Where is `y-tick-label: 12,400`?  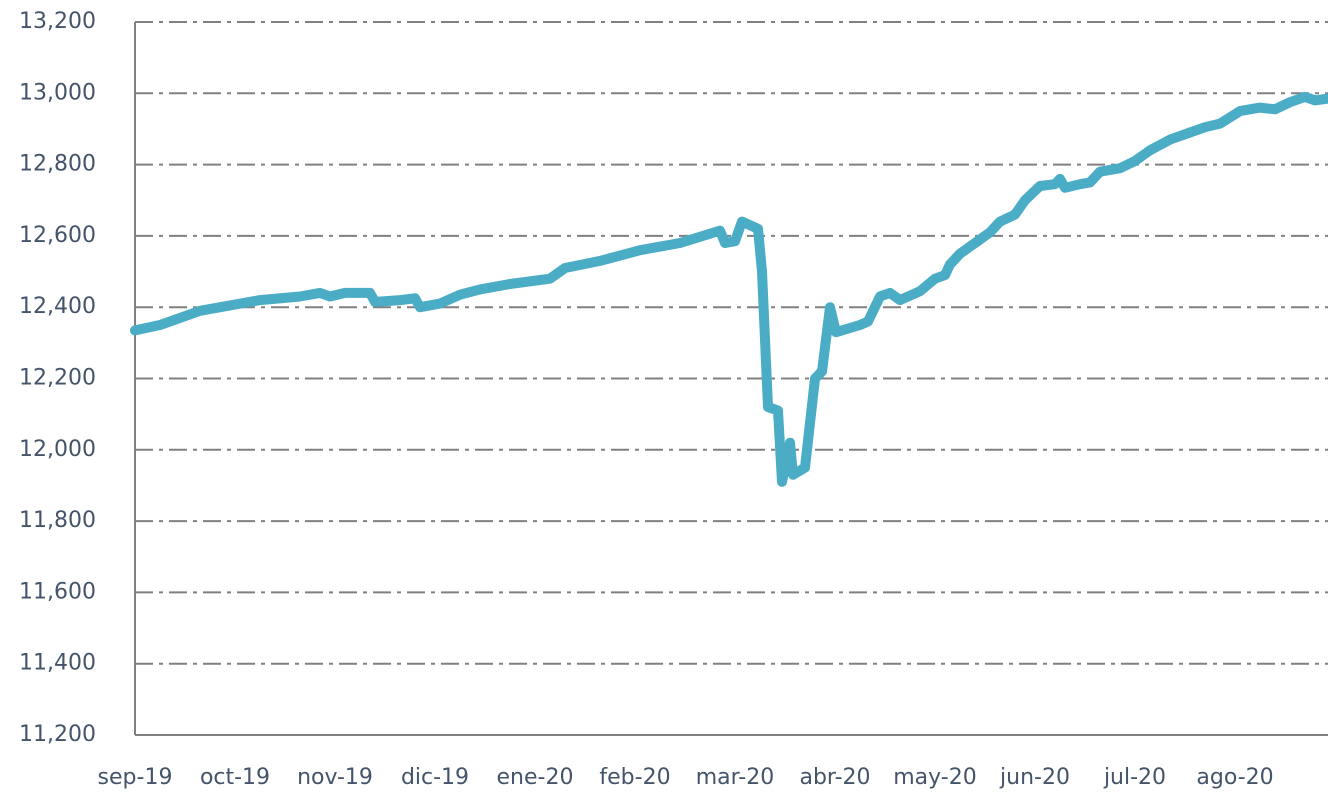 y-tick-label: 12,400 is located at coordinates (57, 306).